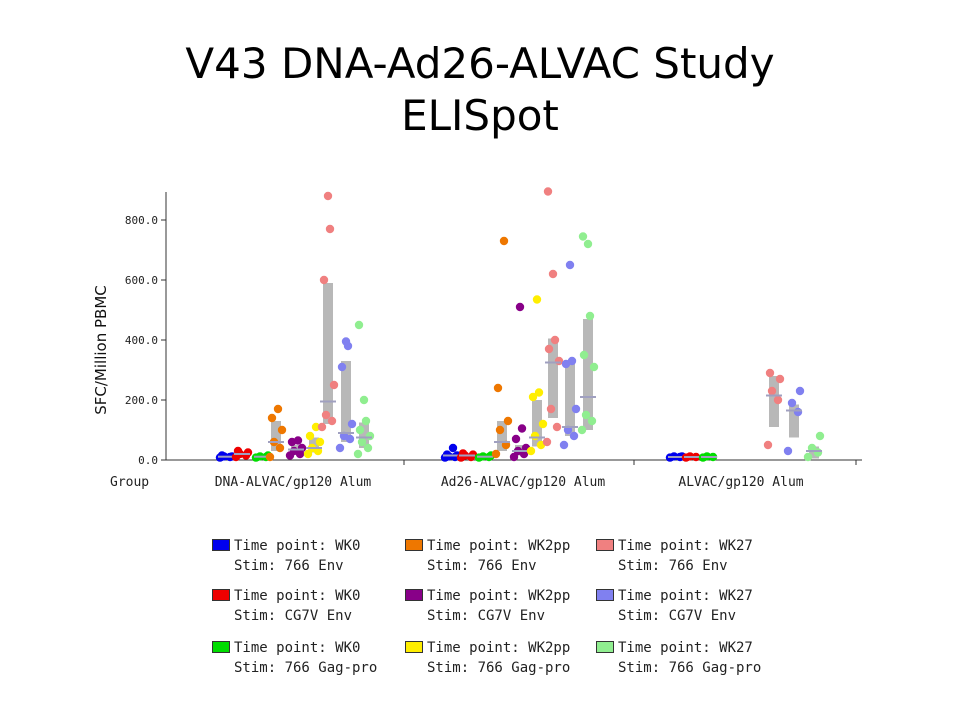 This screenshot has height=720, width=960. I want to click on legend-item: Time point: WK2pp Stim: 766 Env, so click(505, 558).